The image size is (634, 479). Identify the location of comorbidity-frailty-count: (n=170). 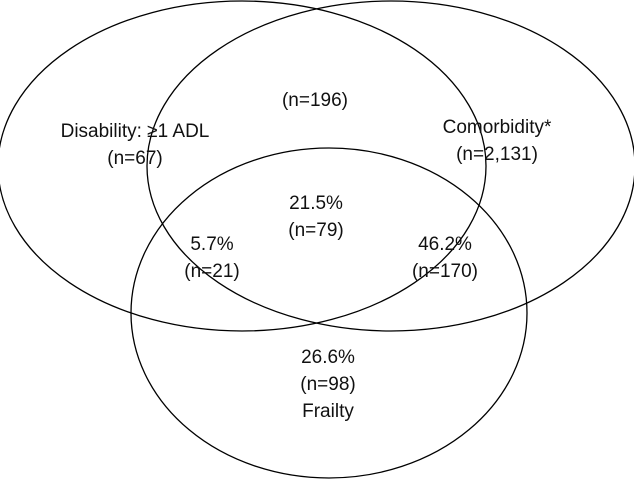
(445, 271).